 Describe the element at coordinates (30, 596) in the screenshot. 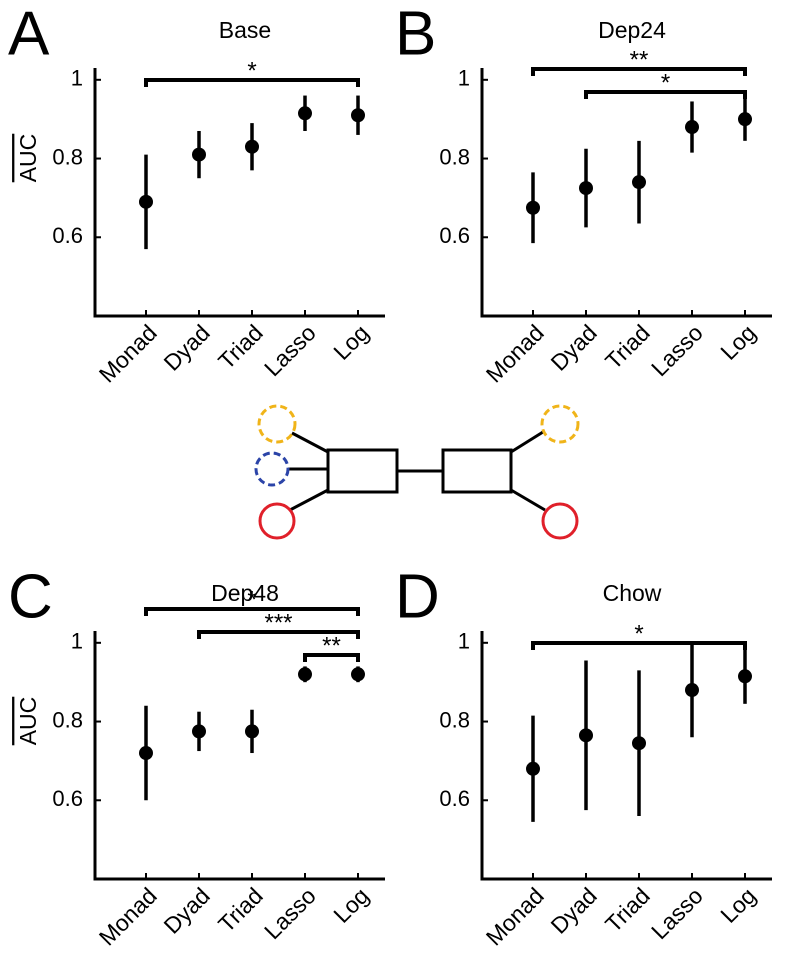

I see `panel-letter: C` at that location.